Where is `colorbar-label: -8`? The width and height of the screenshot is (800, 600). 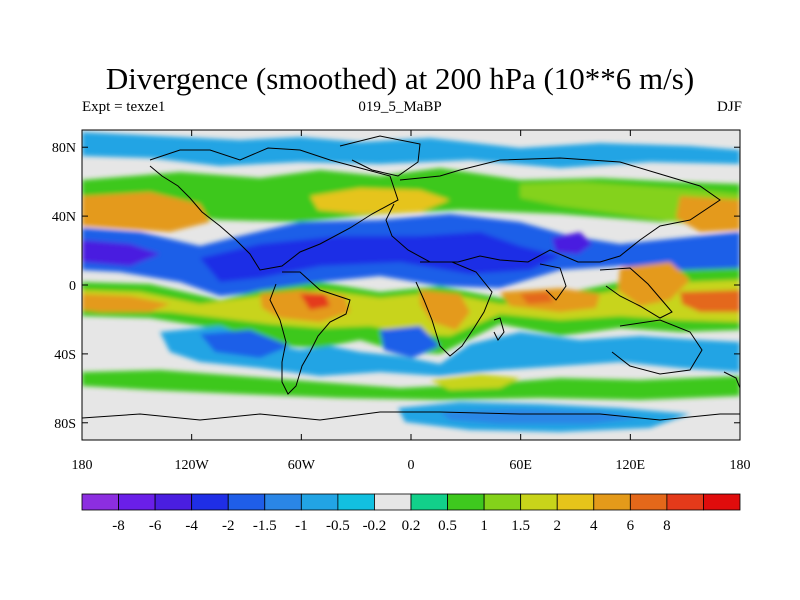
colorbar-label: -8 is located at coordinates (118, 526).